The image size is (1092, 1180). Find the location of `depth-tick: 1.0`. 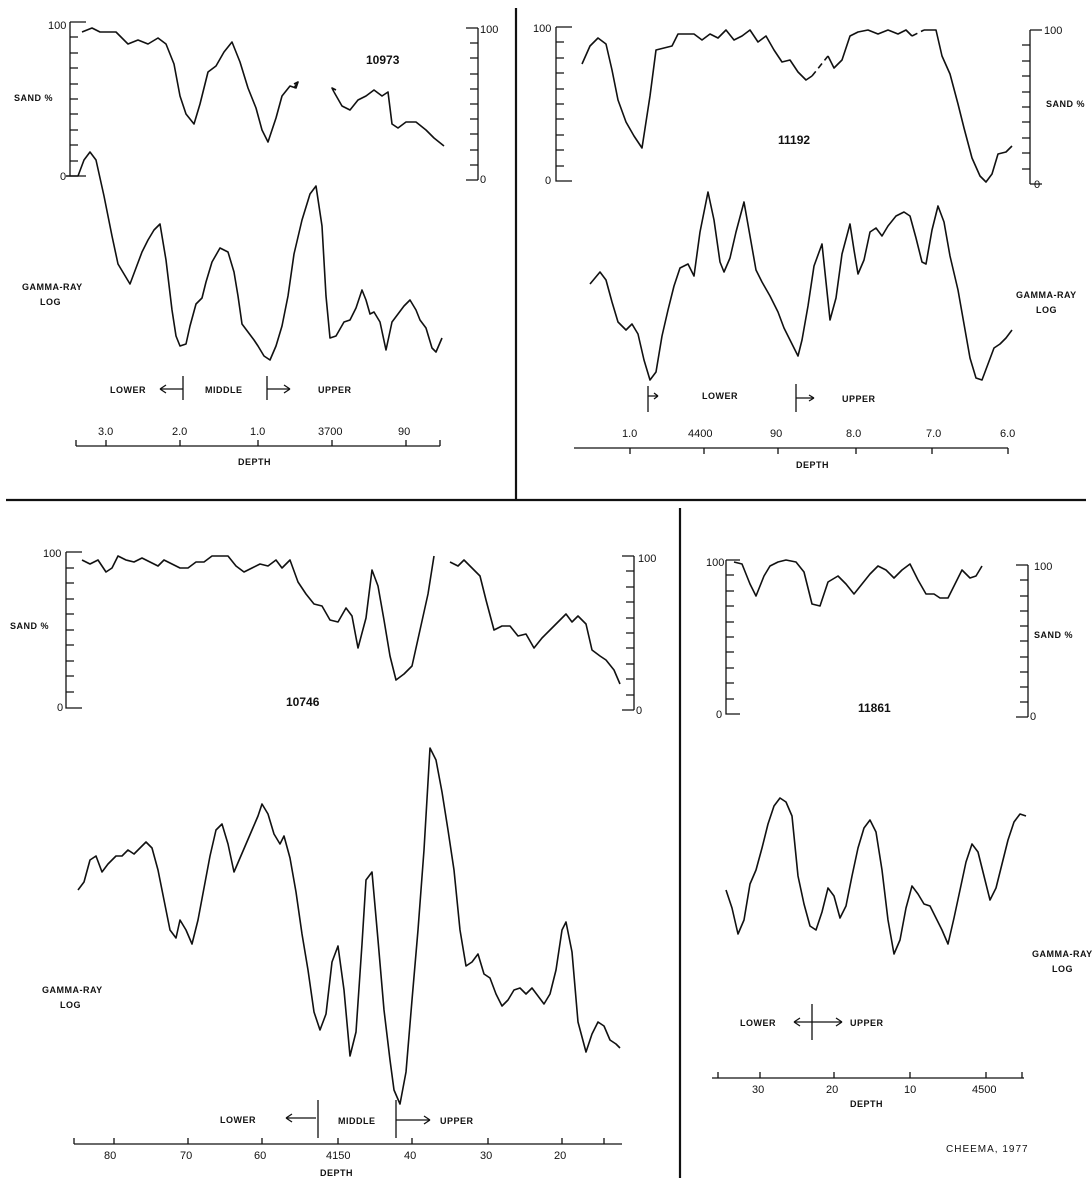

depth-tick: 1.0 is located at coordinates (629, 434).